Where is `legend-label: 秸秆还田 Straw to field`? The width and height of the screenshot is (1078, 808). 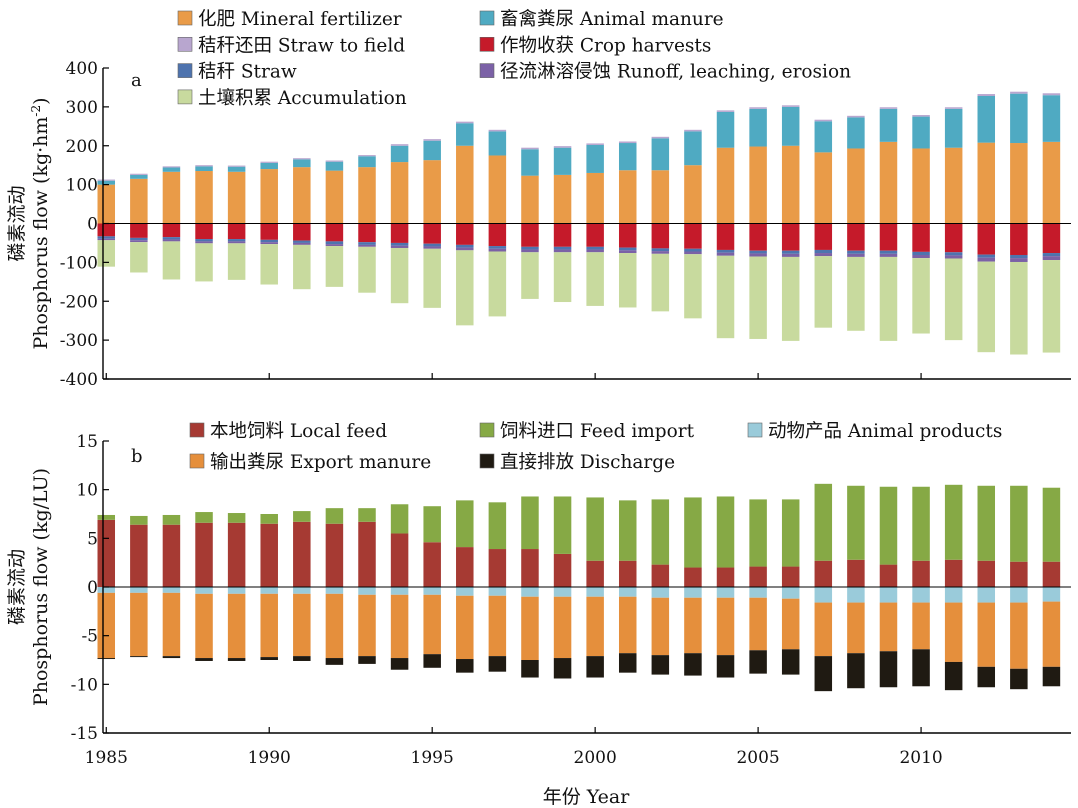 legend-label: 秸秆还田 Straw to field is located at coordinates (301, 45).